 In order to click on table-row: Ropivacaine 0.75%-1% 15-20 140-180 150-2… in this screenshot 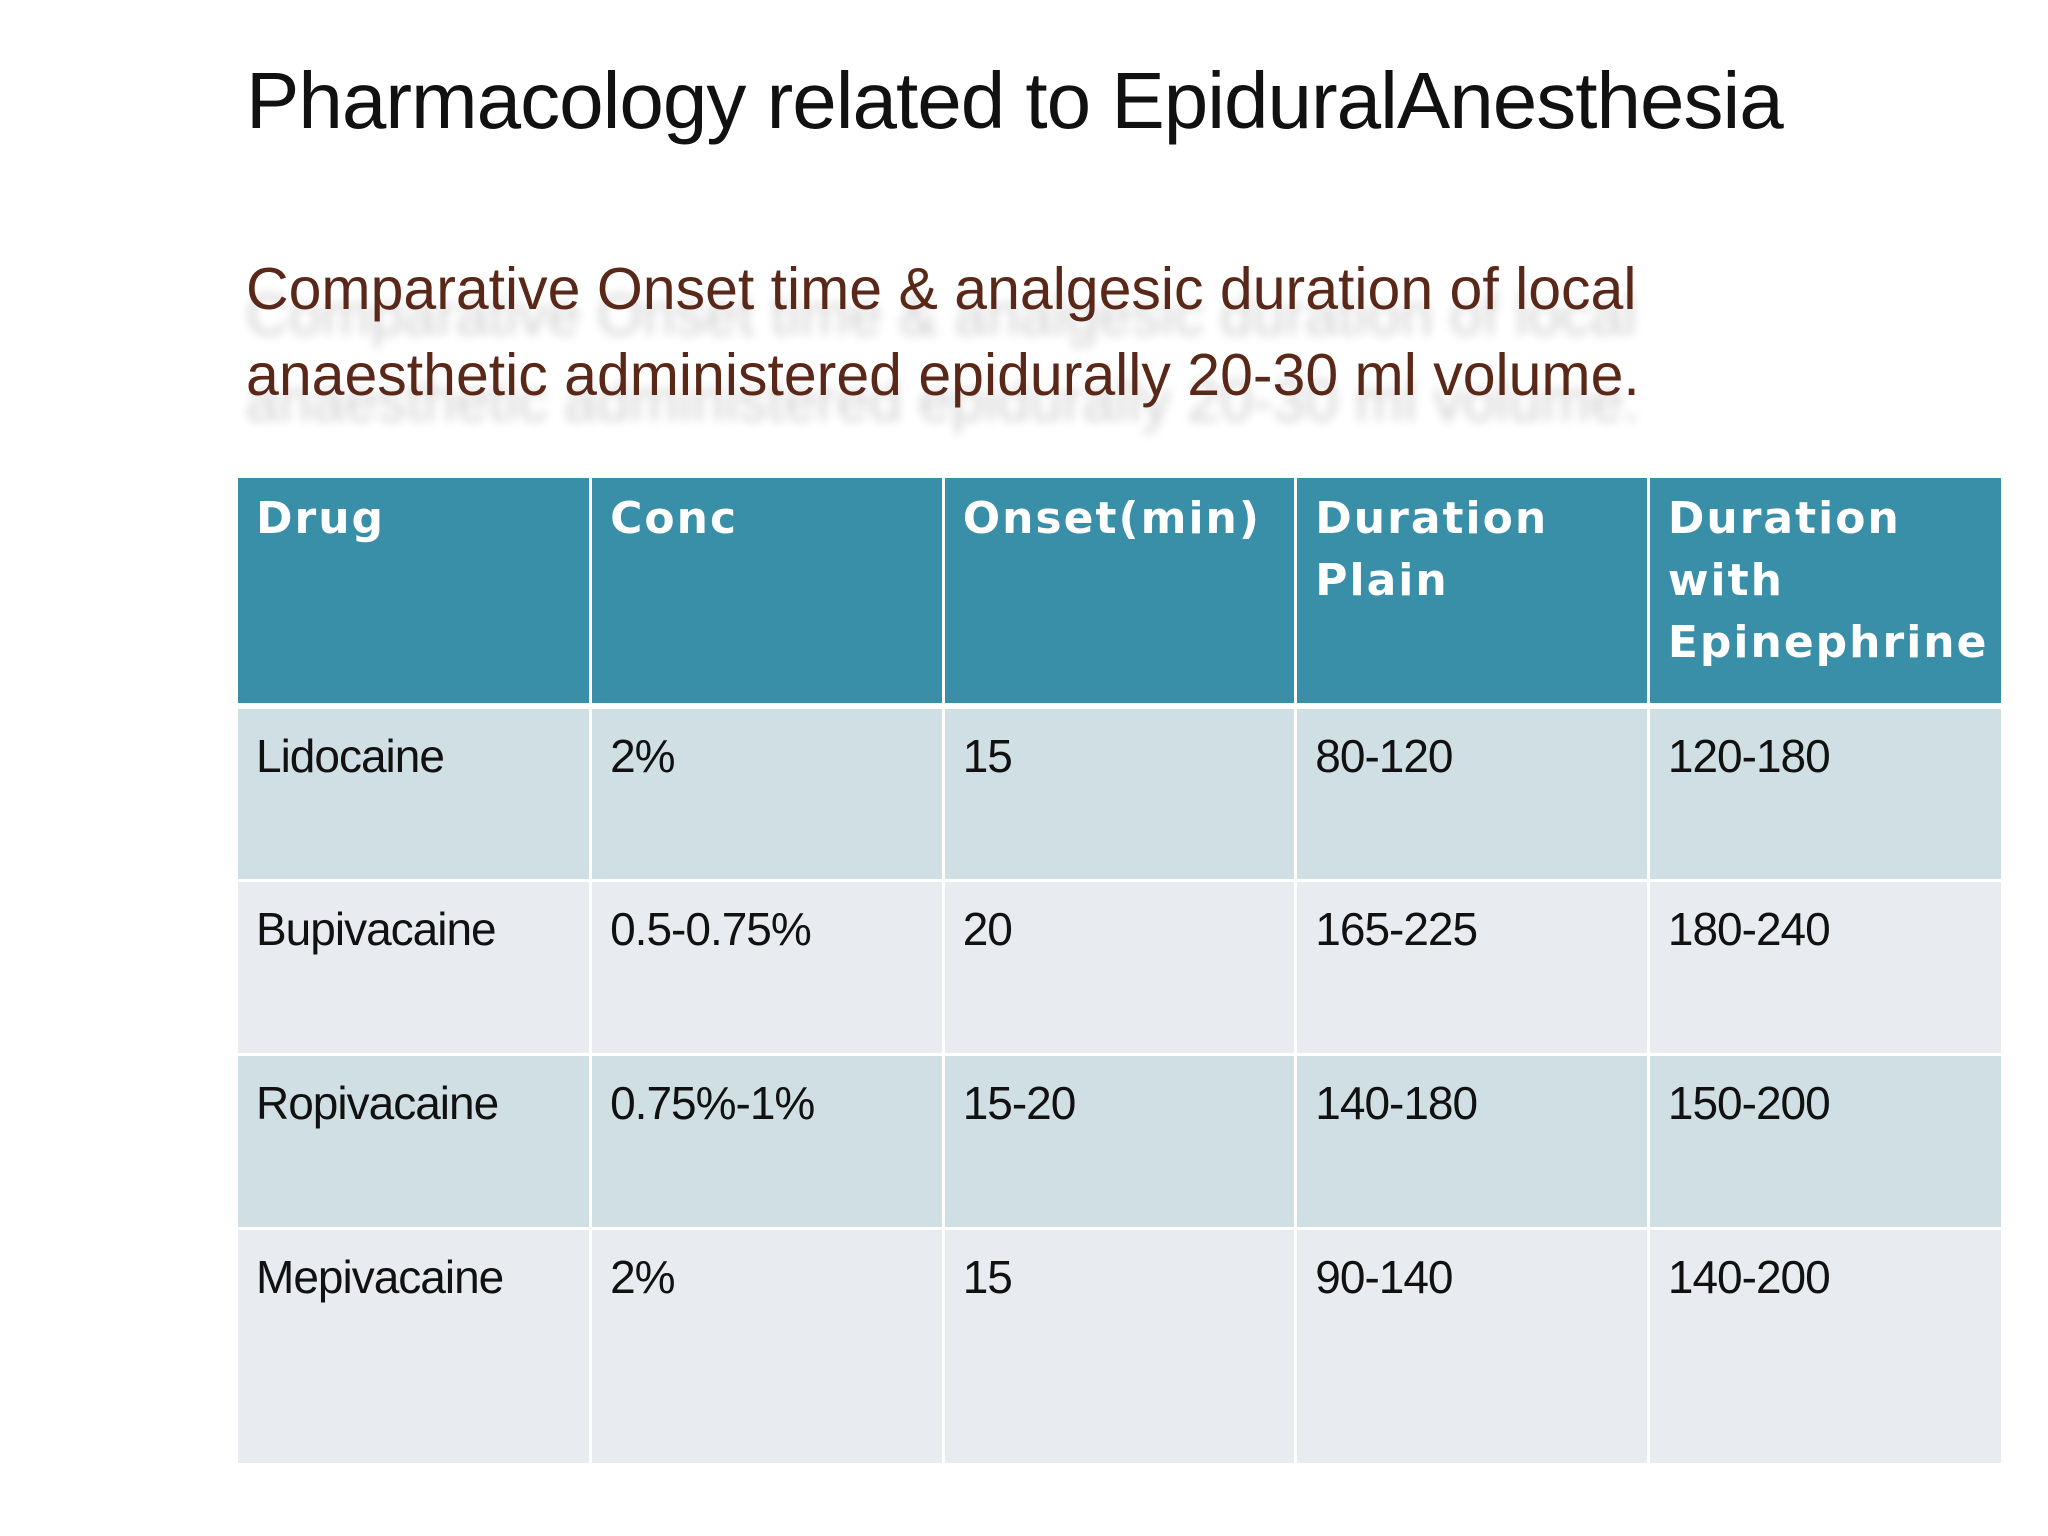, I will do `click(1119, 1142)`.